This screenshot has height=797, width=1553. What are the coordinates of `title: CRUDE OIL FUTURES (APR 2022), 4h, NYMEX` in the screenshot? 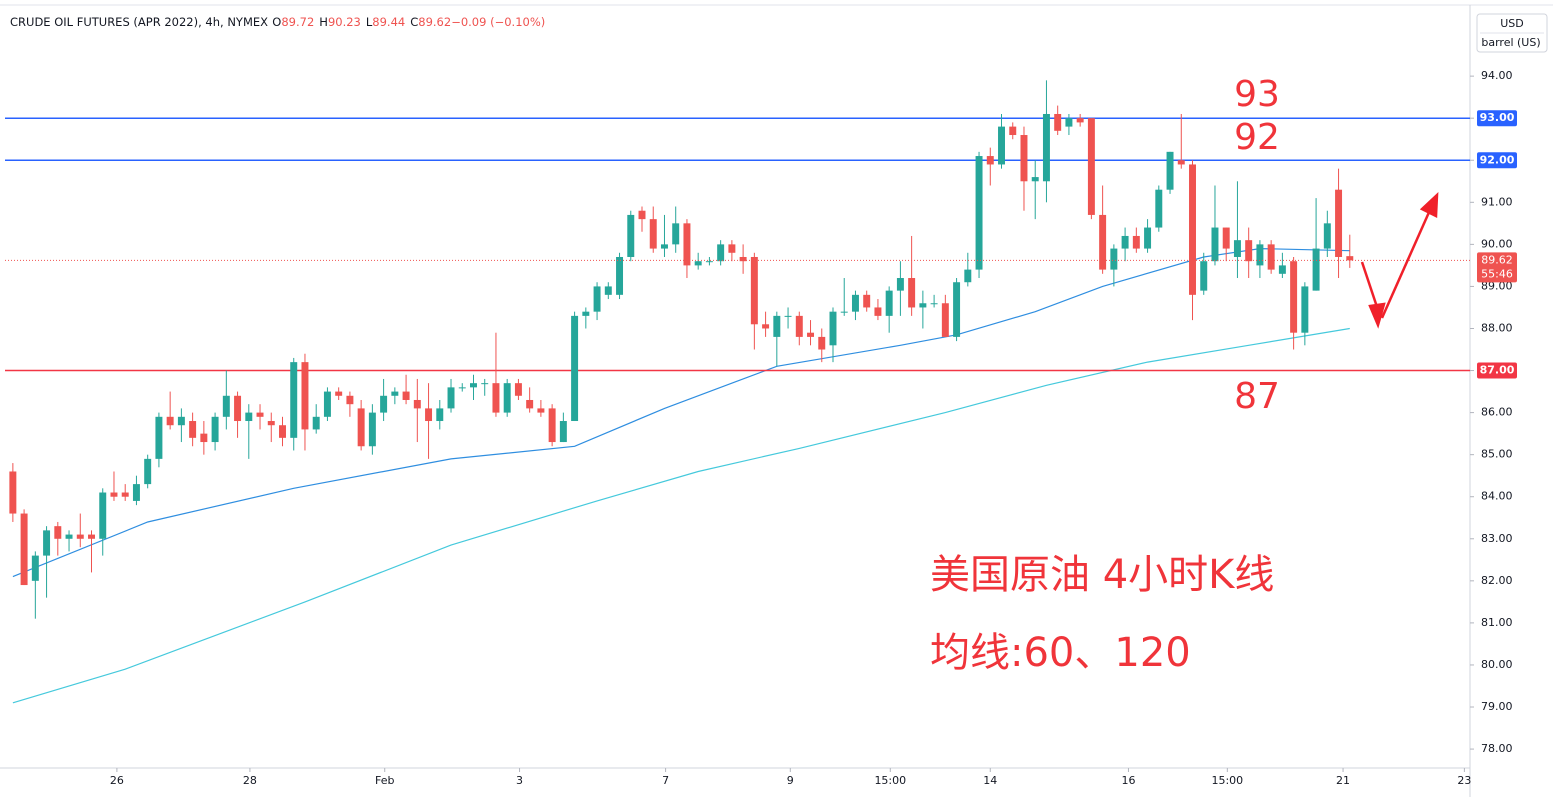 It's located at (139, 22).